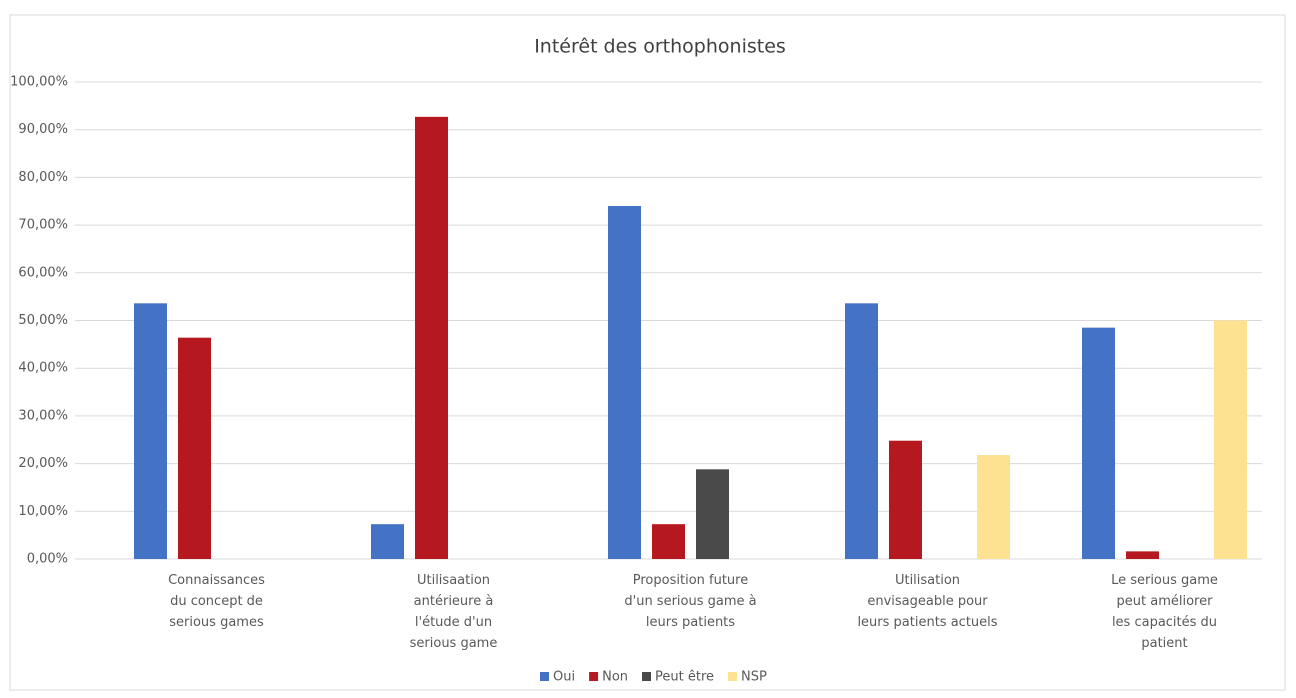  Describe the element at coordinates (43, 129) in the screenshot. I see `y-tick-label: 90,00%` at that location.